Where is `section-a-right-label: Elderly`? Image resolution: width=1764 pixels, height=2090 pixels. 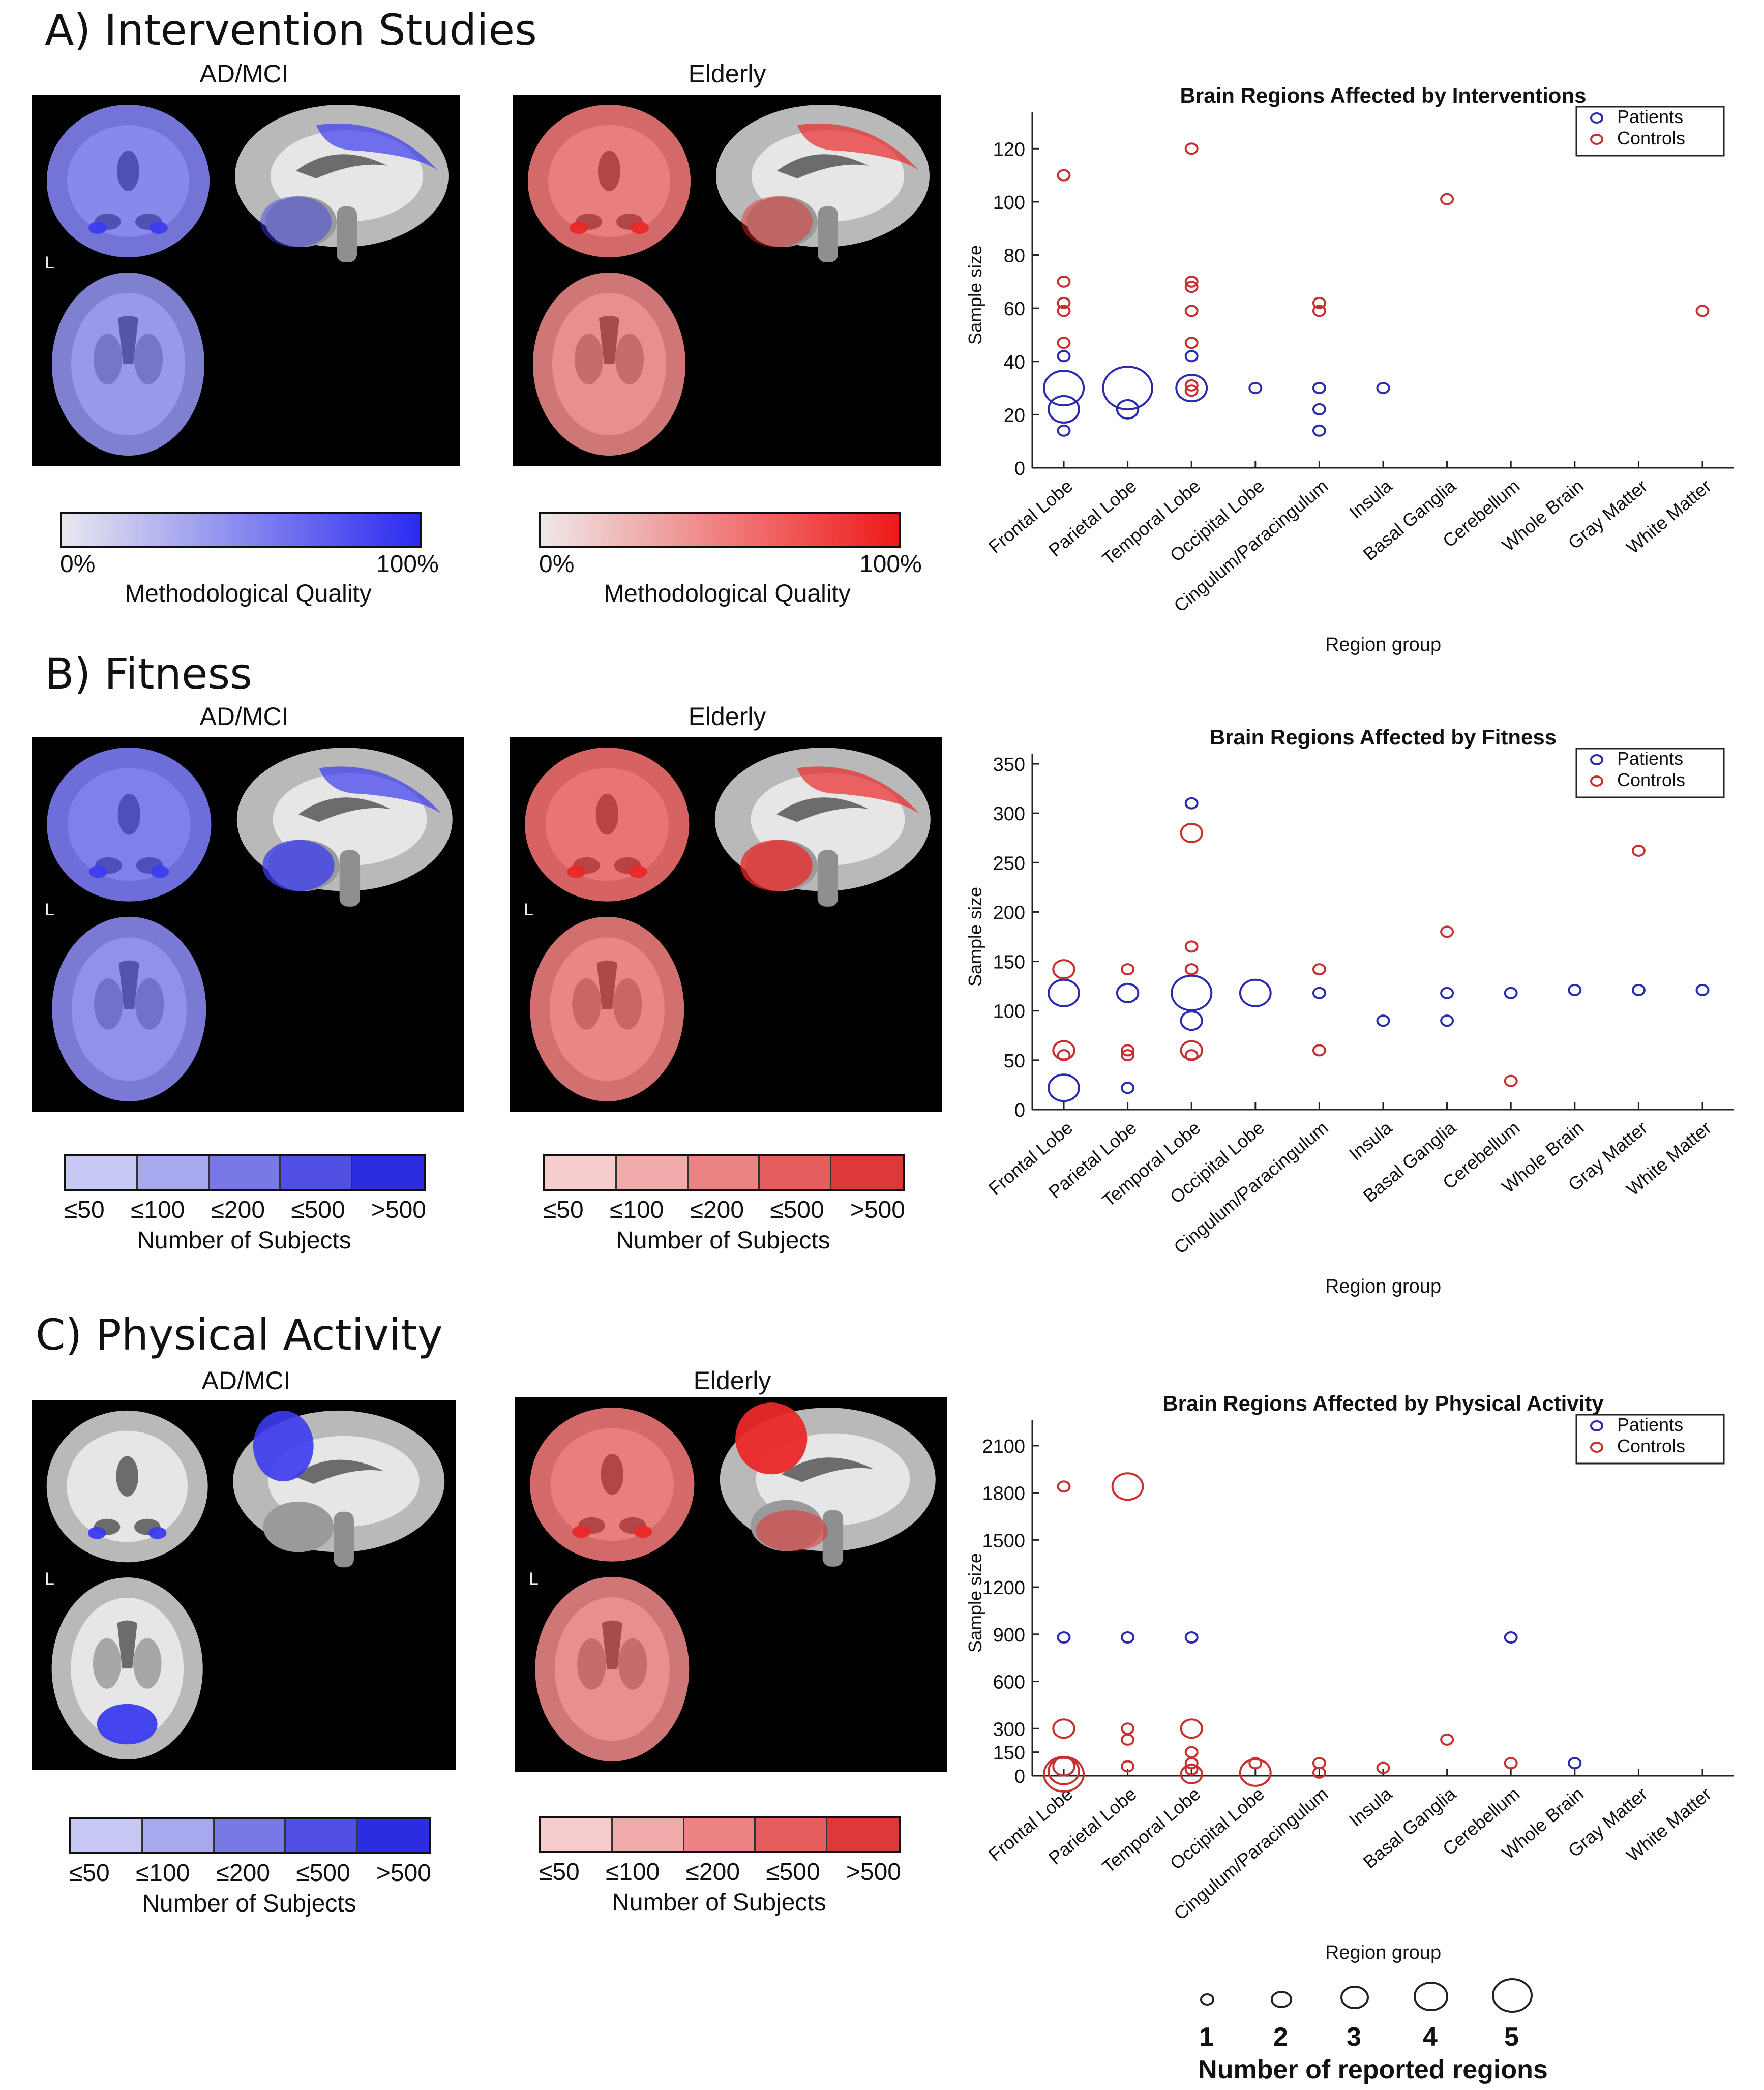
section-a-right-label: Elderly is located at coordinates (727, 73).